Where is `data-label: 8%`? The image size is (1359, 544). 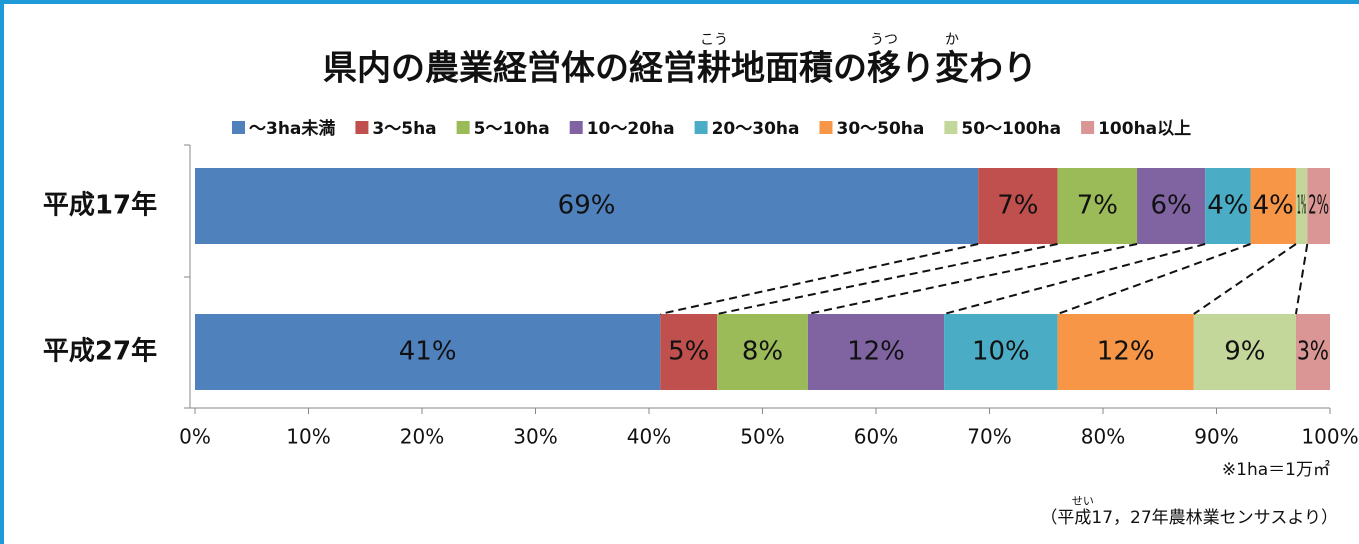 data-label: 8% is located at coordinates (762, 352).